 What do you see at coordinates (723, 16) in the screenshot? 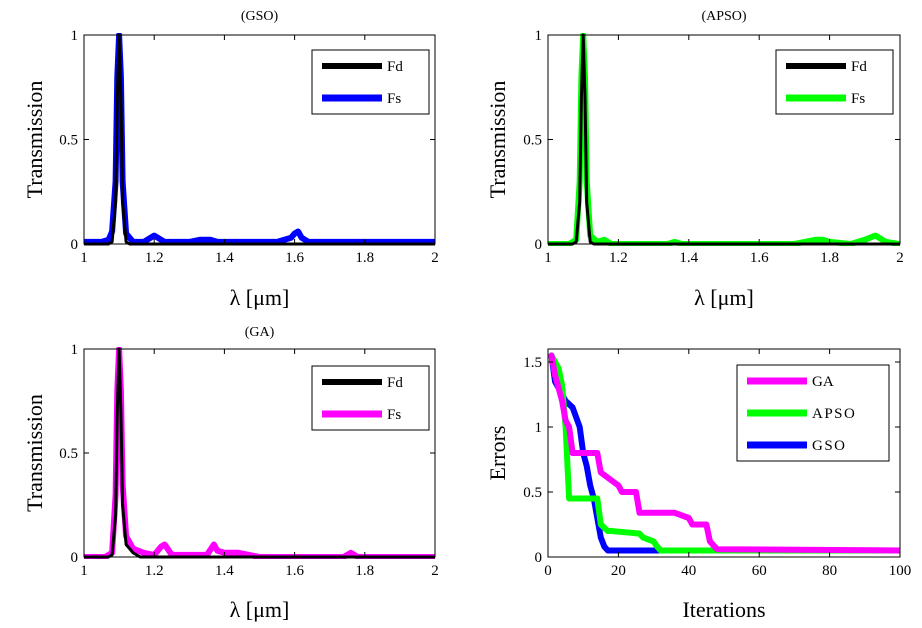
I see `chart-title: (APSO)` at bounding box center [723, 16].